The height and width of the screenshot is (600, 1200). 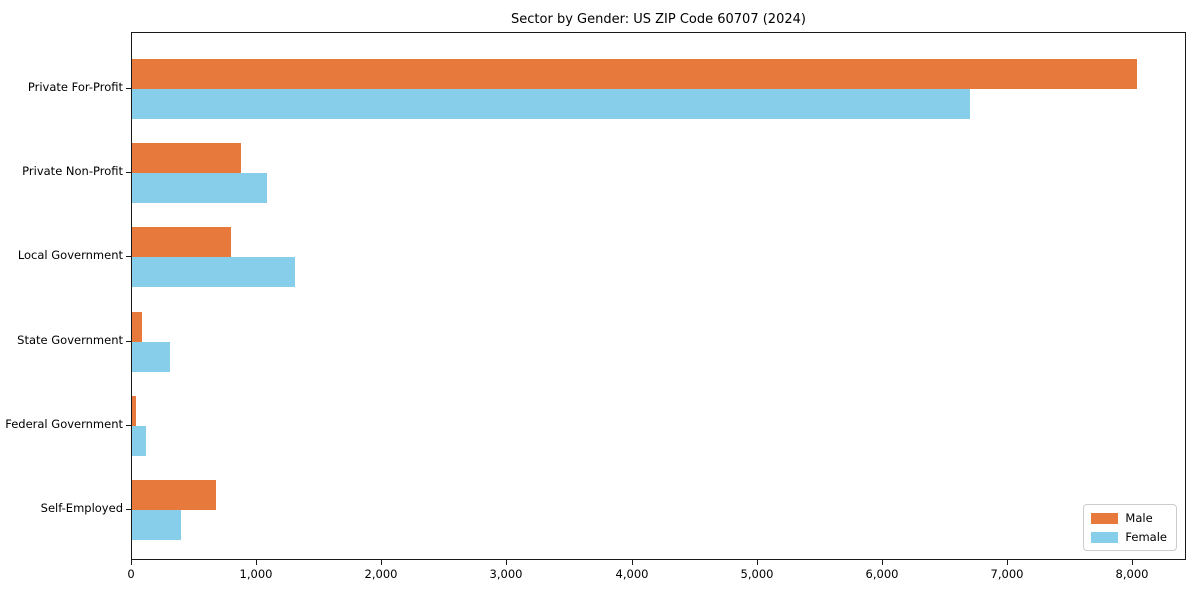 What do you see at coordinates (381, 574) in the screenshot?
I see `x-tick-label-2000: 2,000` at bounding box center [381, 574].